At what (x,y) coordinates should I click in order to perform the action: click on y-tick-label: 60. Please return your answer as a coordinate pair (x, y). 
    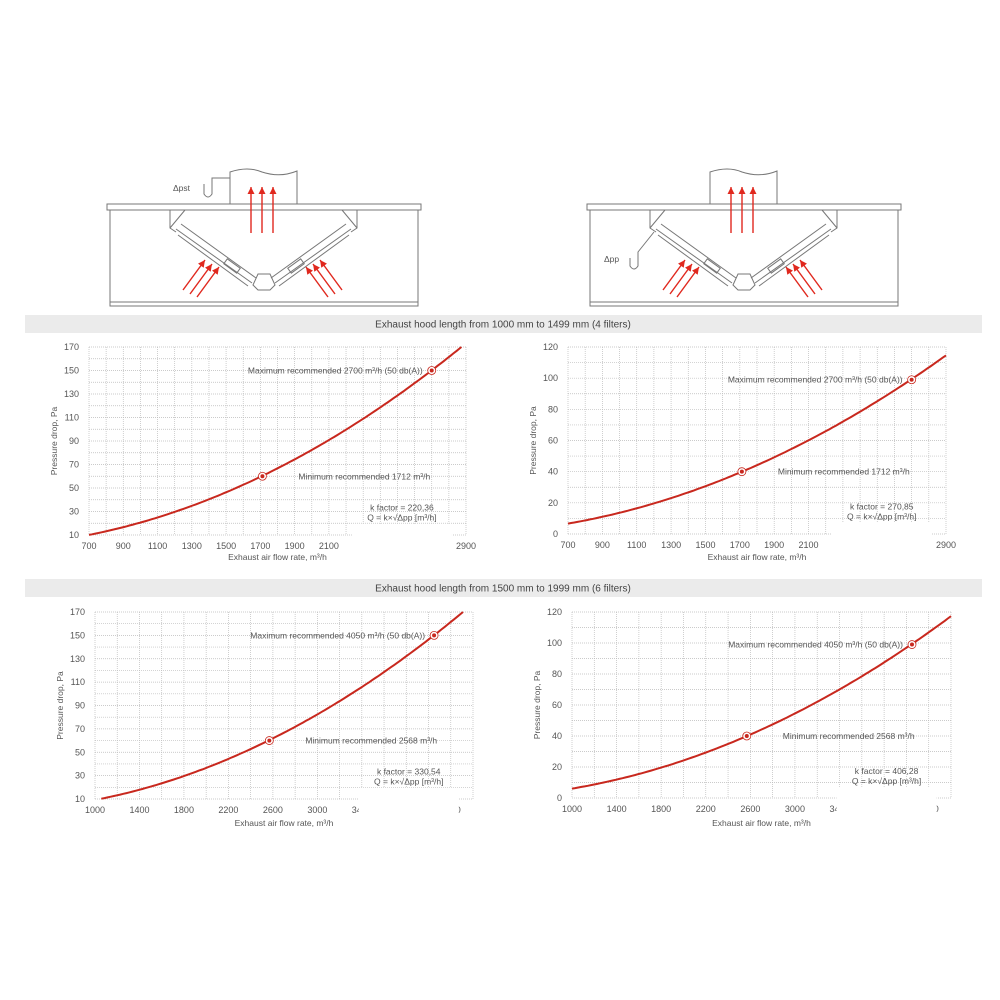
    Looking at the image, I should click on (553, 441).